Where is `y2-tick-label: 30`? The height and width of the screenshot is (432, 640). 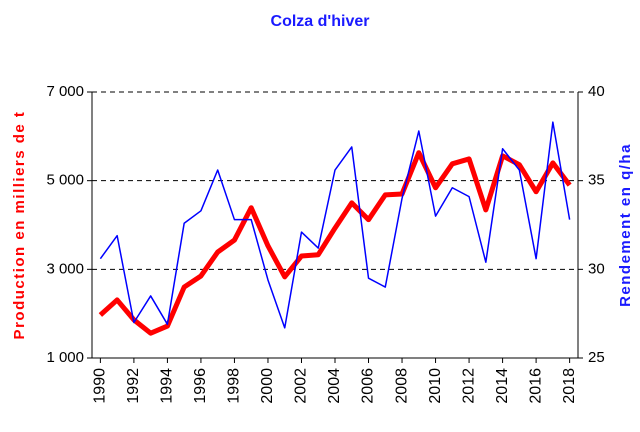
y2-tick-label: 30 is located at coordinates (596, 268).